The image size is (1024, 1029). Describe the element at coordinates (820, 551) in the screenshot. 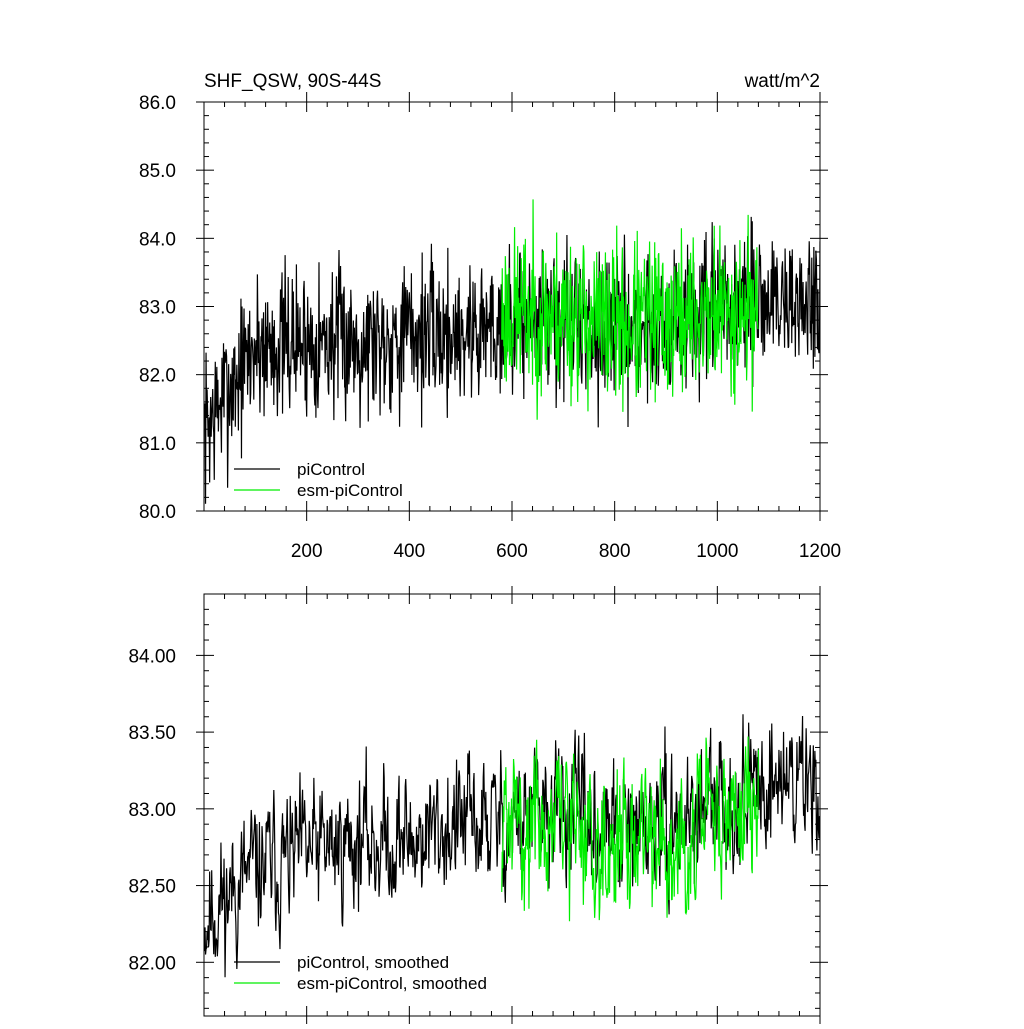

I see `x-tick-label: 1200` at that location.